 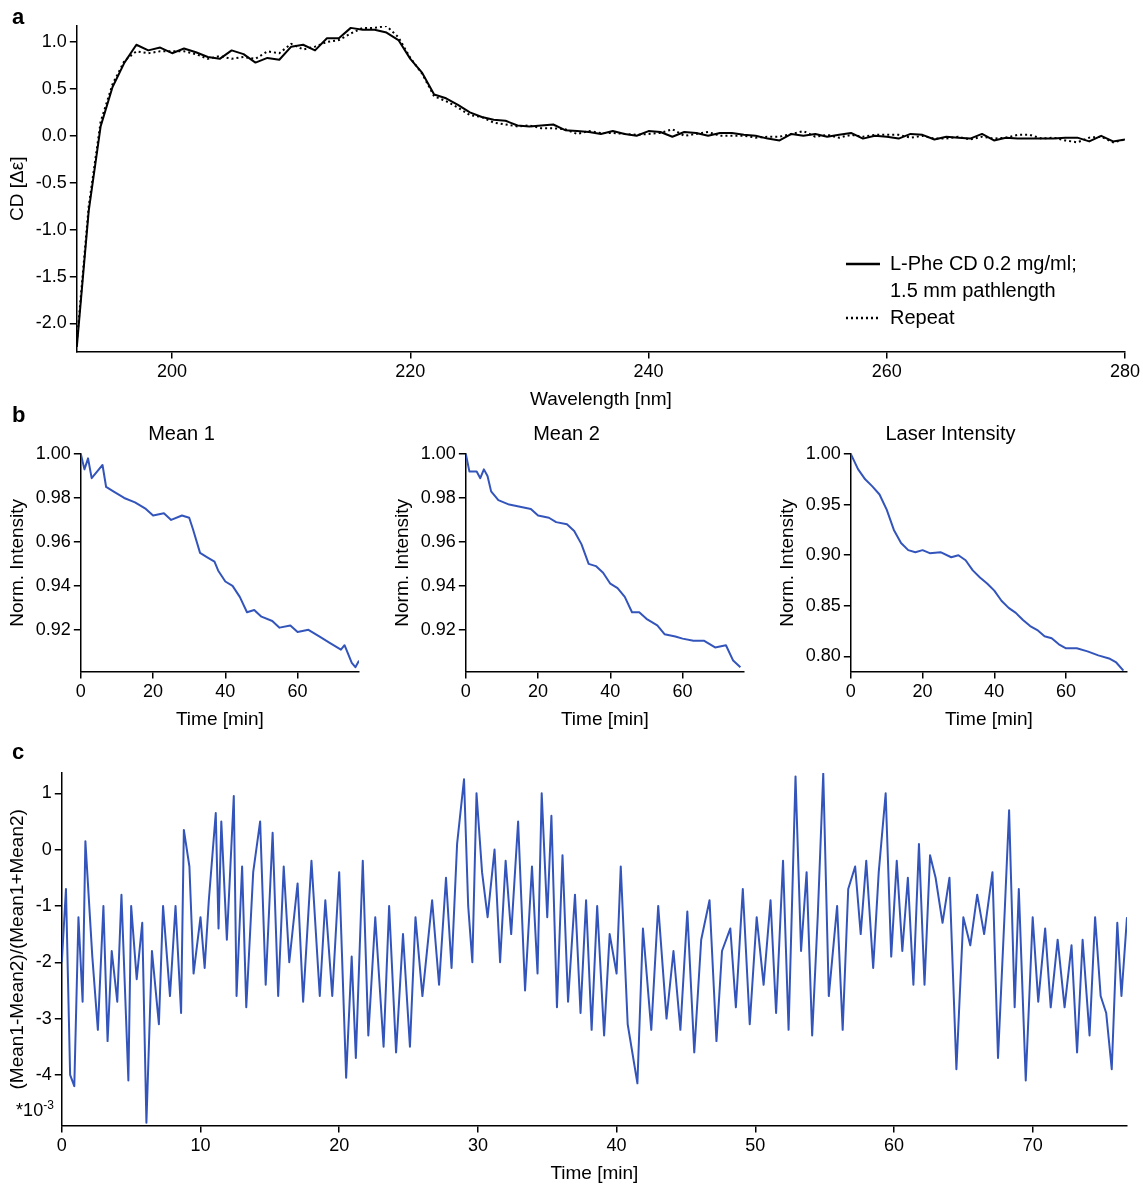 I want to click on y-tick-label: 0.90, so click(x=823, y=554).